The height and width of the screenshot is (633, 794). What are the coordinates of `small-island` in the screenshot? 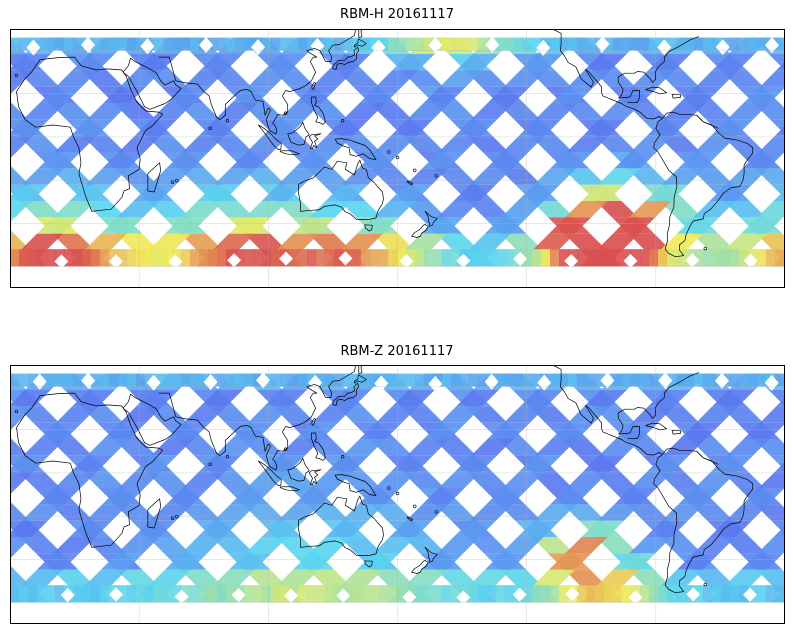 It's located at (397, 493).